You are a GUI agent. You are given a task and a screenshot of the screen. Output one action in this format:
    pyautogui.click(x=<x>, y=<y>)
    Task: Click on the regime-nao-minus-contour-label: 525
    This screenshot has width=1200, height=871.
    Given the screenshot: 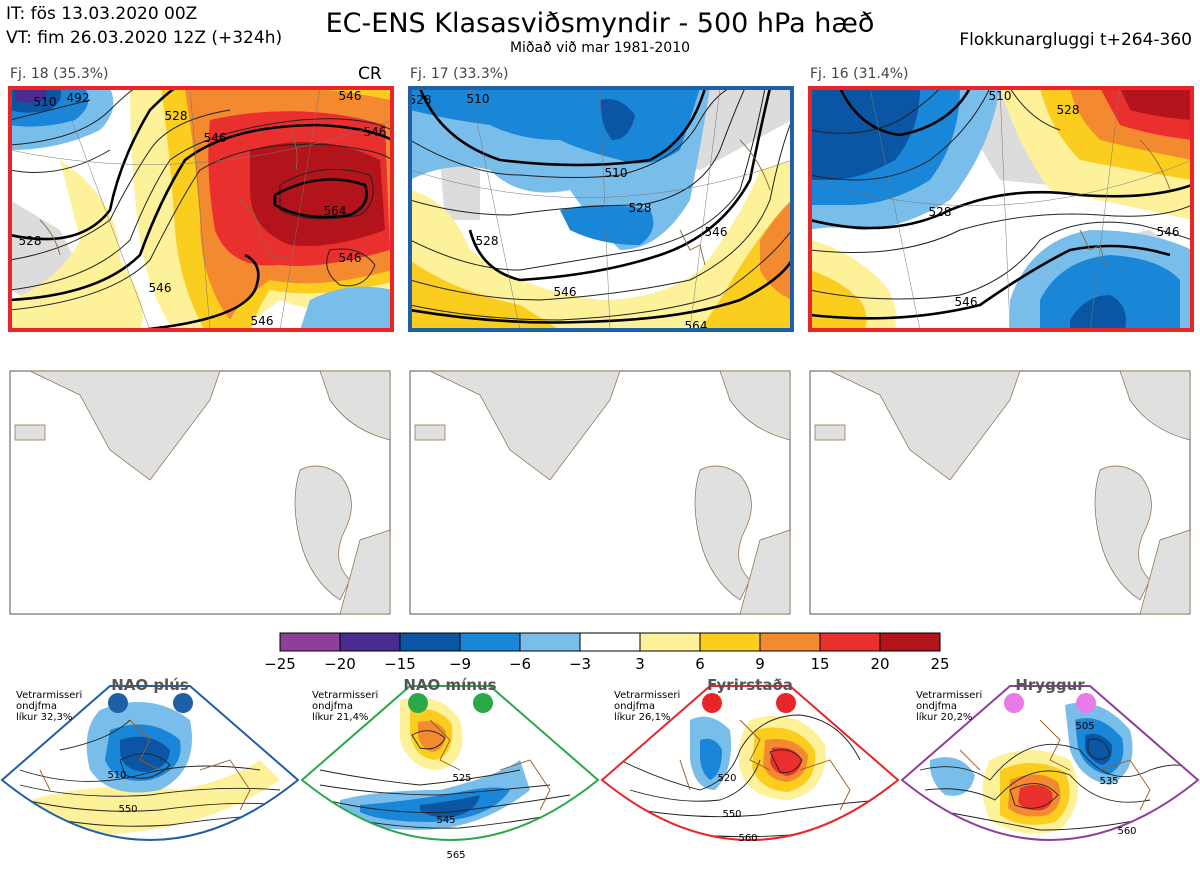 What is the action you would take?
    pyautogui.click(x=461, y=778)
    